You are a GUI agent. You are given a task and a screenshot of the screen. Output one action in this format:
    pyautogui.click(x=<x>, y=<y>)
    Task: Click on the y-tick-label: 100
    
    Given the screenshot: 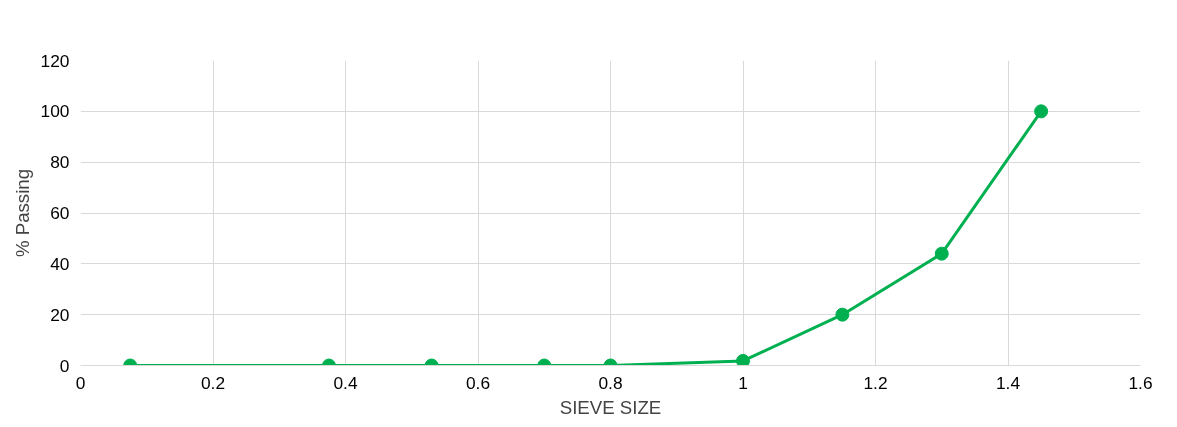 What is the action you would take?
    pyautogui.click(x=55, y=111)
    